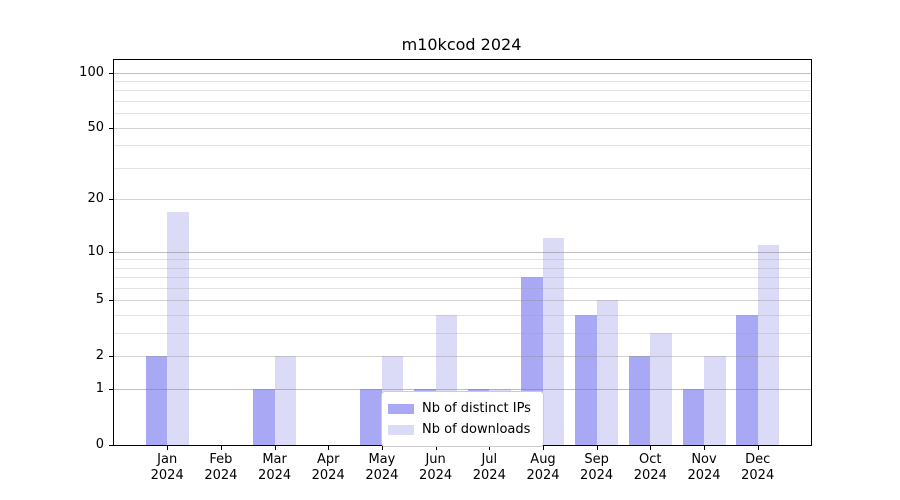 The height and width of the screenshot is (500, 900). I want to click on x-tick-label: Nov 2024, so click(704, 468).